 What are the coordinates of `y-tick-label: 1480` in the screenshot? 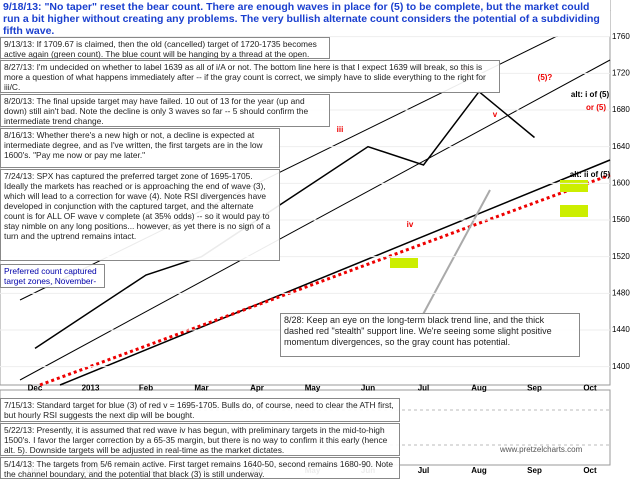 It's located at (621, 292).